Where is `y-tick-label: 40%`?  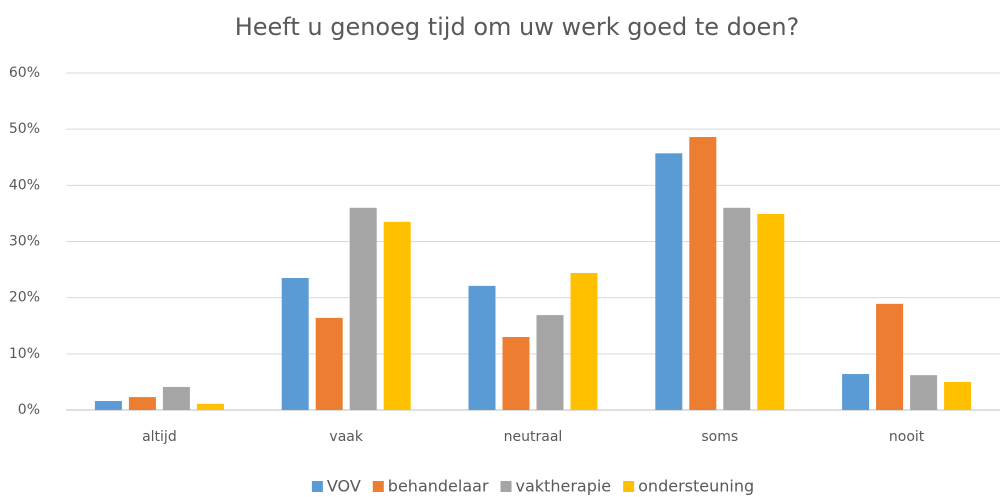 y-tick-label: 40% is located at coordinates (24, 185).